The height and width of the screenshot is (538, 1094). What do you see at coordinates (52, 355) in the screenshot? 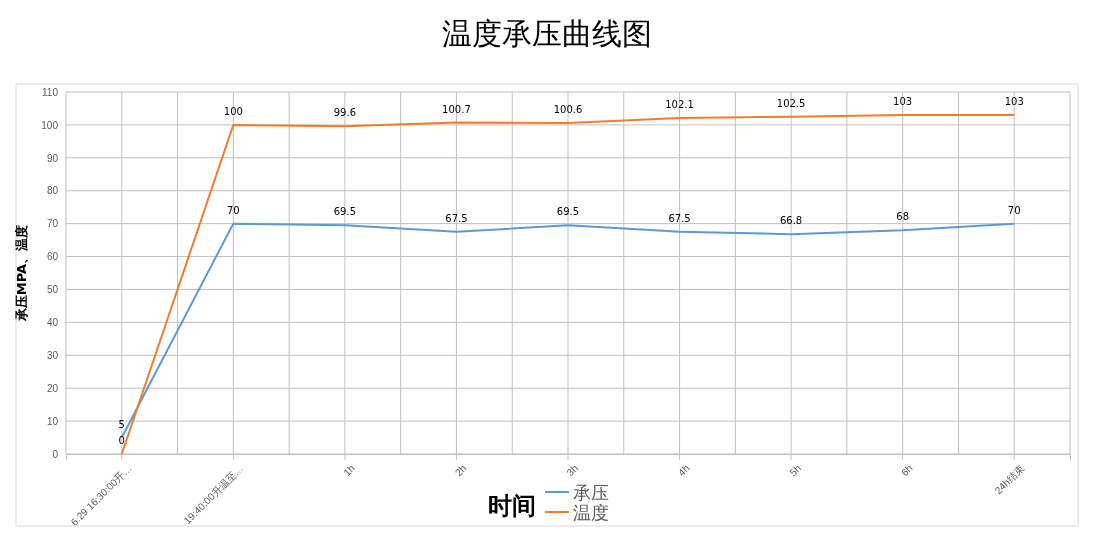
I see `y-tick-label: 30` at bounding box center [52, 355].